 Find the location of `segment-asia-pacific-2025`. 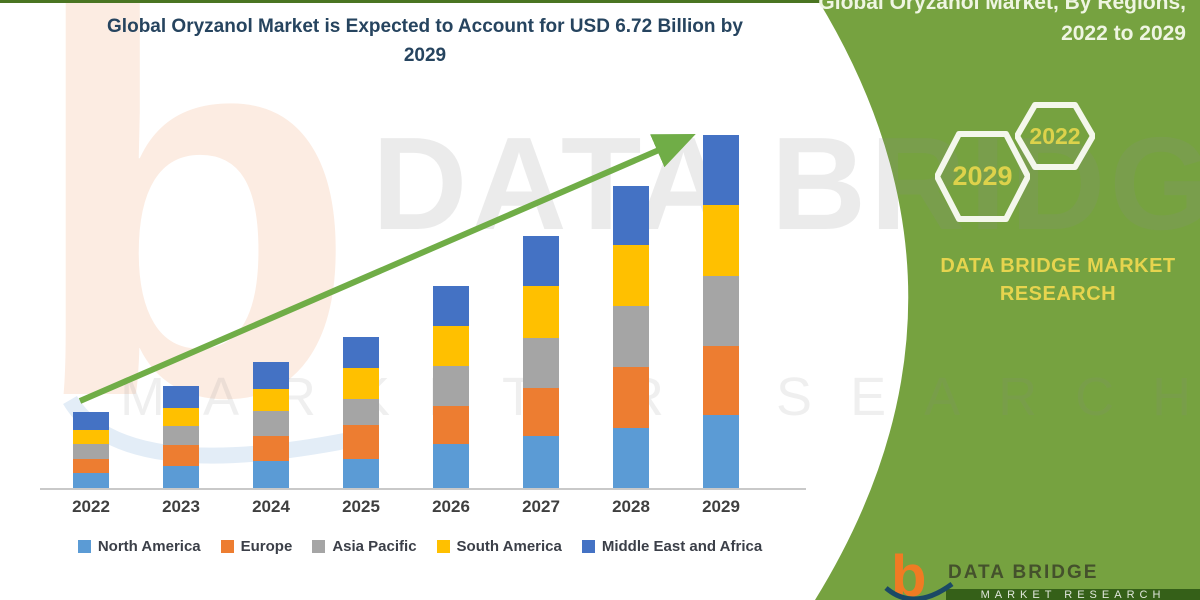

segment-asia-pacific-2025 is located at coordinates (361, 412).